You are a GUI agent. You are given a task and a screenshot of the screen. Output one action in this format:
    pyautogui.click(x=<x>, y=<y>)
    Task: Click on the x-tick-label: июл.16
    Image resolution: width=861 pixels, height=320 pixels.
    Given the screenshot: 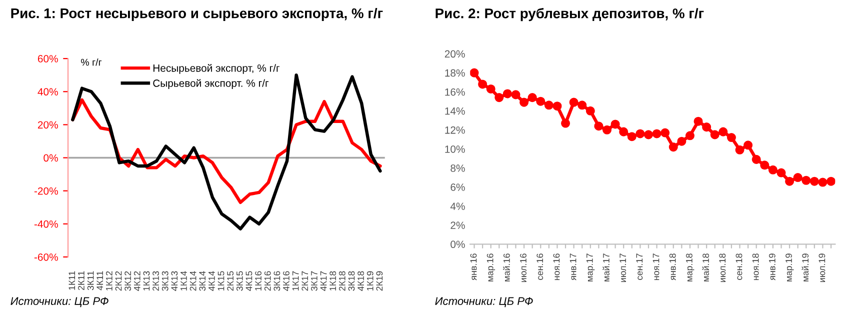 What is the action you would take?
    pyautogui.click(x=523, y=268)
    